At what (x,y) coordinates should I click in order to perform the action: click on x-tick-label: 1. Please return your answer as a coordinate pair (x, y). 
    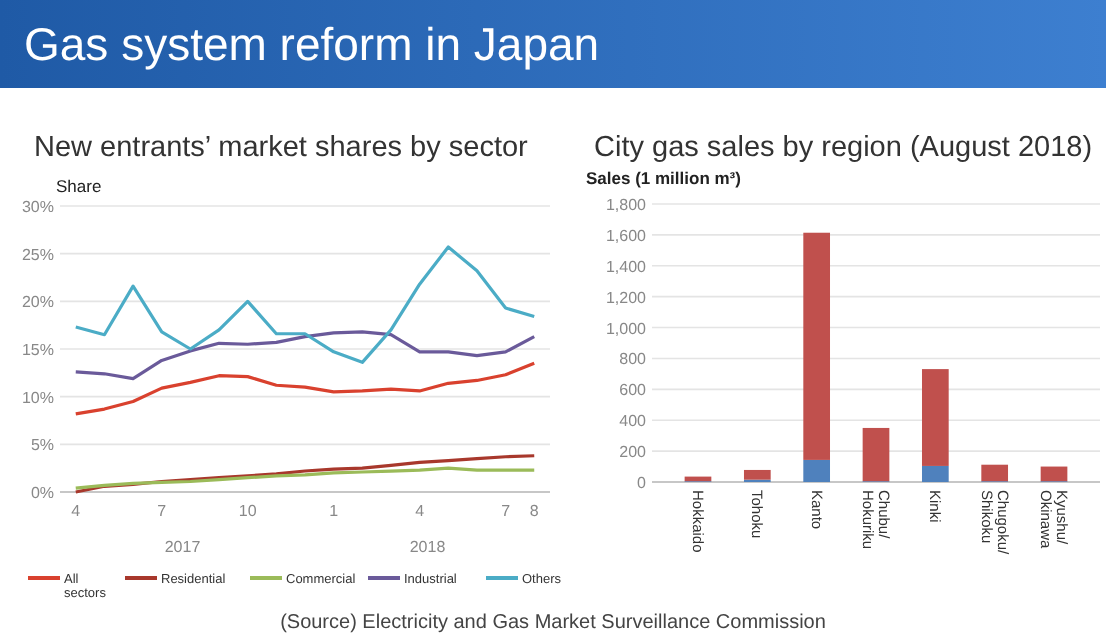
    Looking at the image, I should click on (334, 511).